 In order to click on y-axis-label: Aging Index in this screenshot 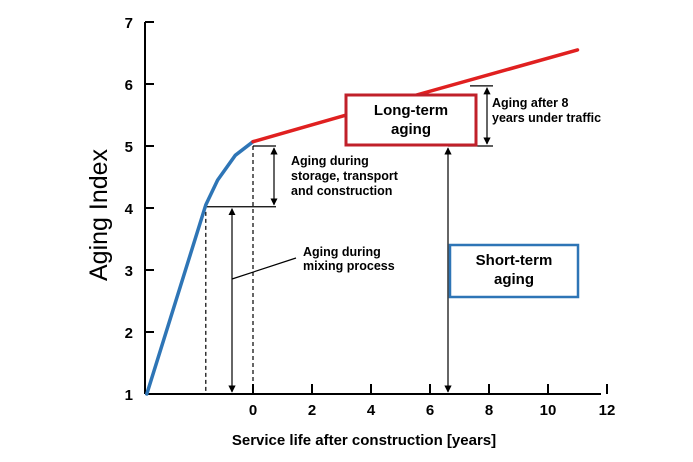, I will do `click(99, 214)`.